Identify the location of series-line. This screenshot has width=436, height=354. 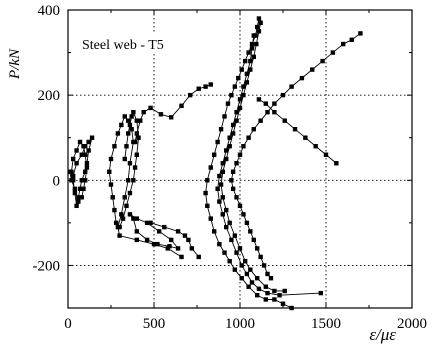
(145, 184).